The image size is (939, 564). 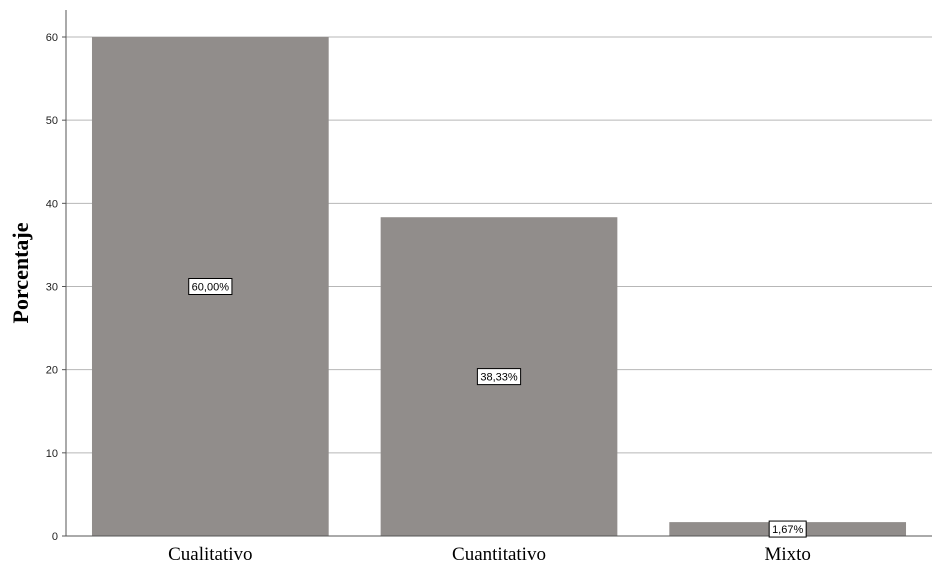 I want to click on x-category-label: Mixto, so click(x=787, y=554).